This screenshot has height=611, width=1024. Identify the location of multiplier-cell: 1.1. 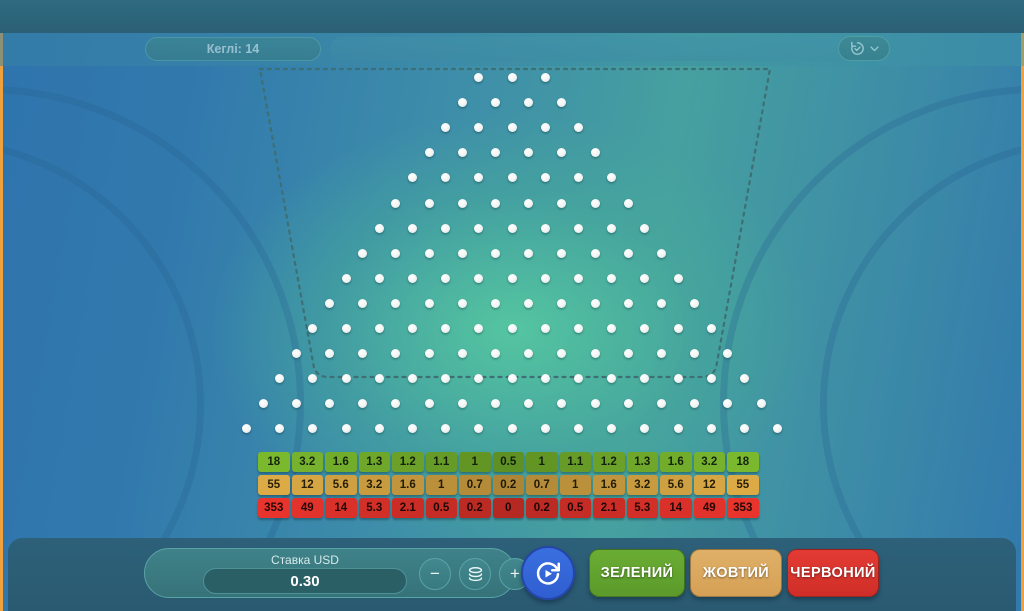
(575, 462).